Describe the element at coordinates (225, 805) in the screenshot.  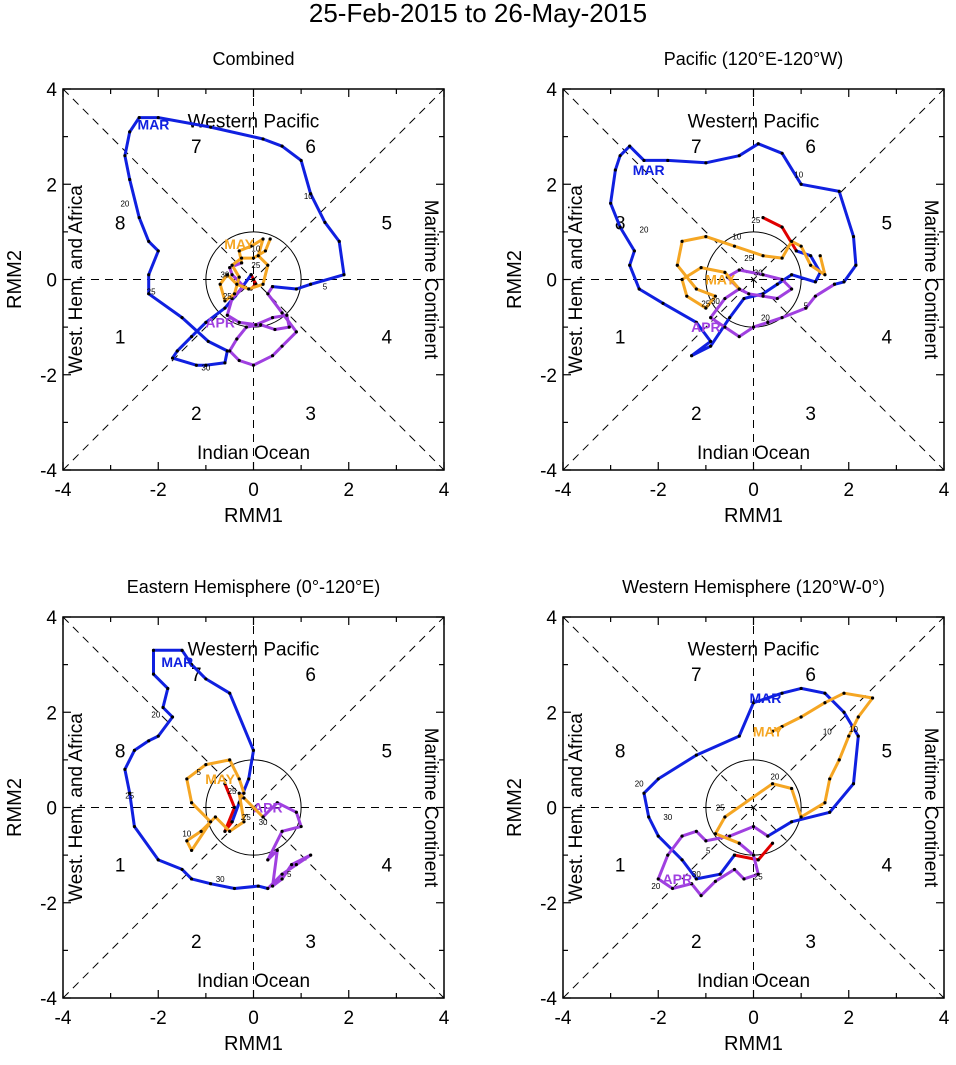
I see `trajectory-may` at that location.